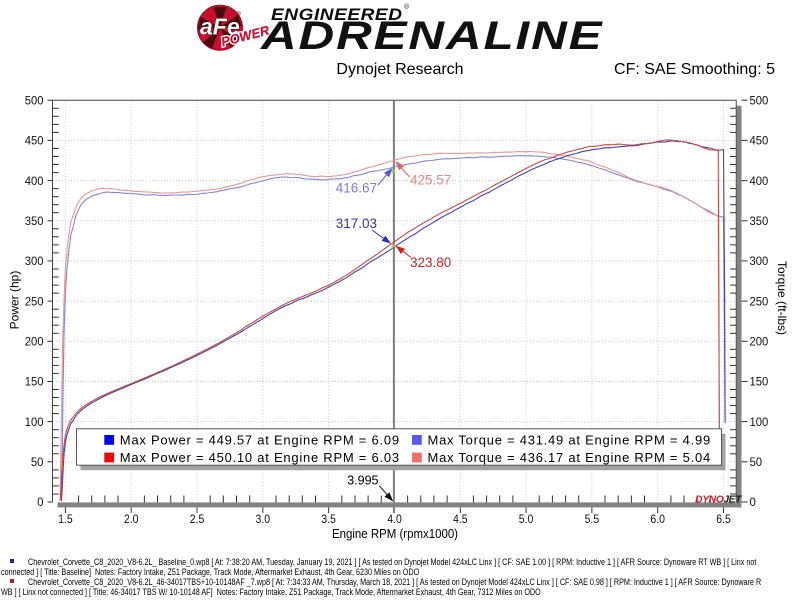 The width and height of the screenshot is (800, 600). What do you see at coordinates (399, 69) in the screenshot?
I see `svg-text: Dynojet Research` at bounding box center [399, 69].